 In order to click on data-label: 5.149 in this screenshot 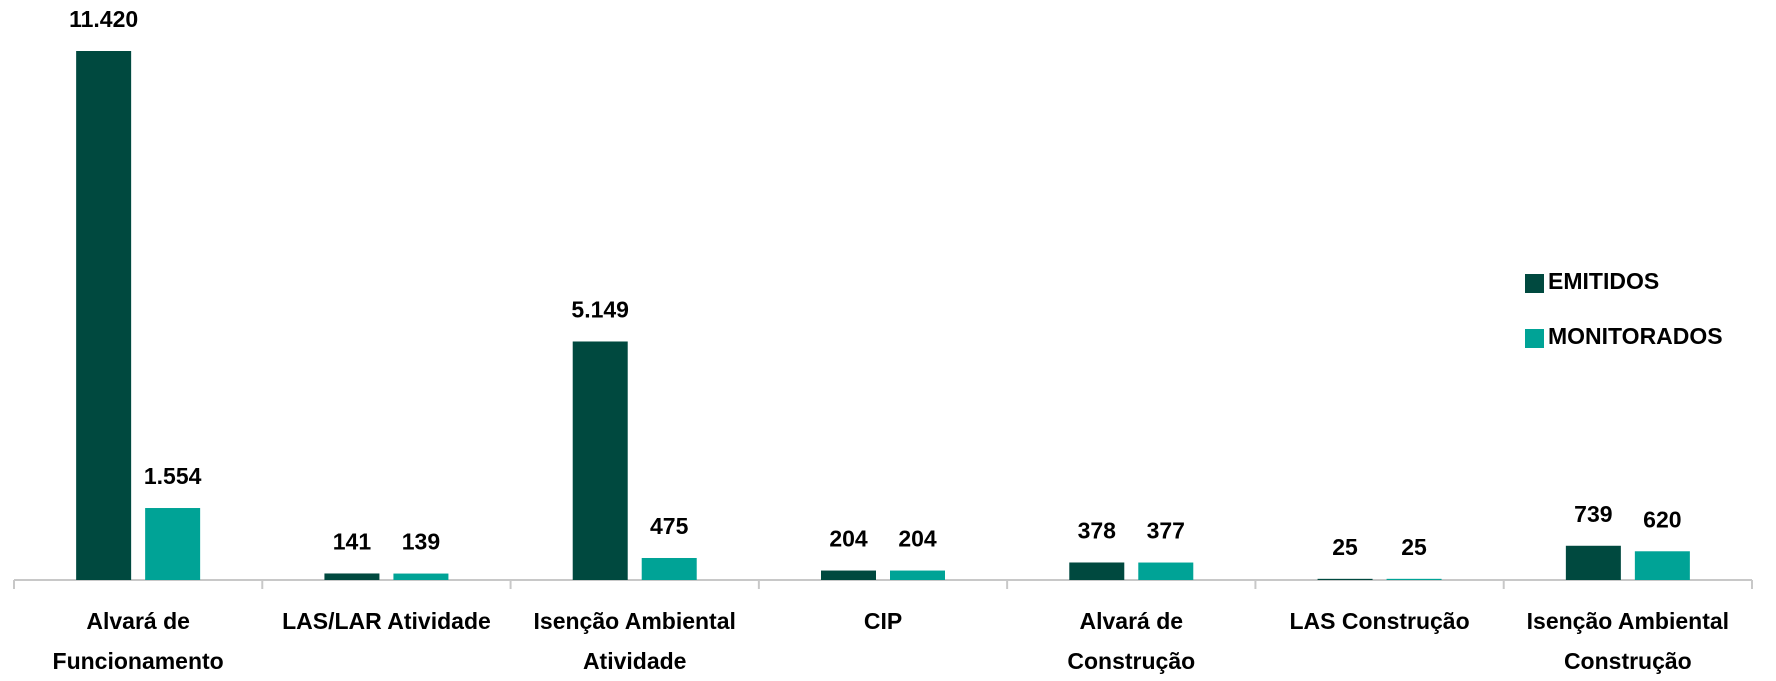, I will do `click(600, 310)`.